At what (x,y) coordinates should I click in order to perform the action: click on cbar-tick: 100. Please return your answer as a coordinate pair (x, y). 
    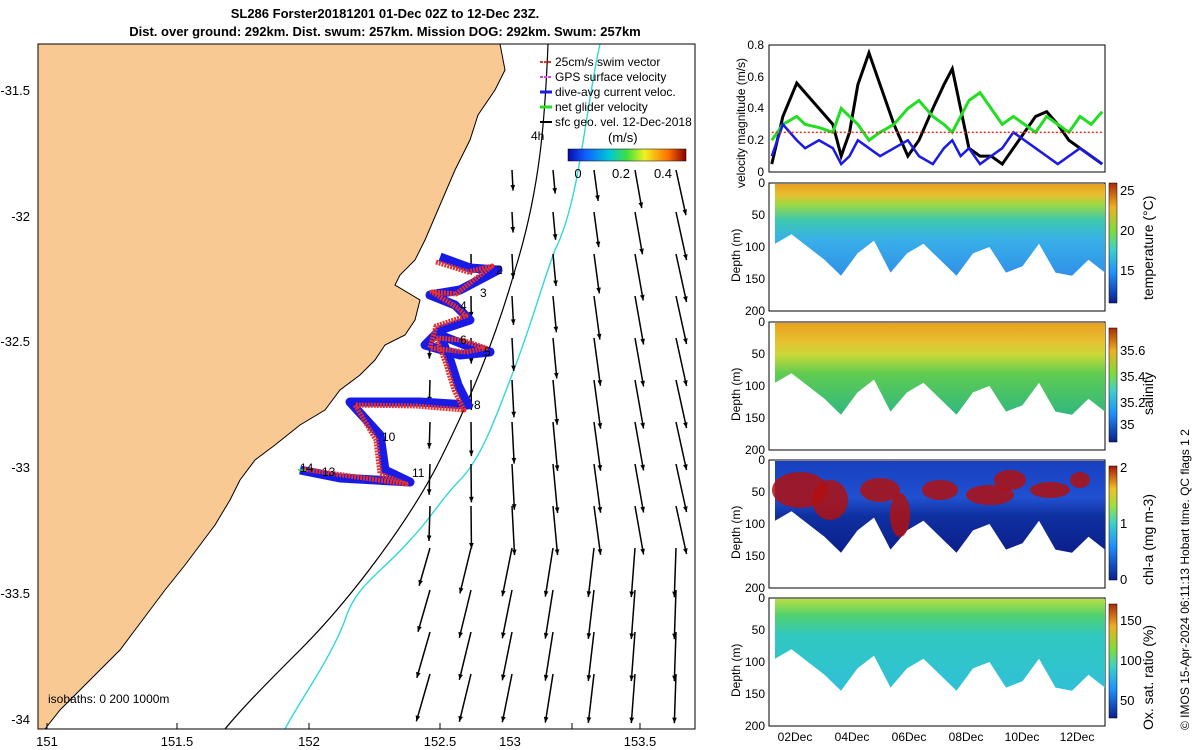
    Looking at the image, I should click on (1131, 660).